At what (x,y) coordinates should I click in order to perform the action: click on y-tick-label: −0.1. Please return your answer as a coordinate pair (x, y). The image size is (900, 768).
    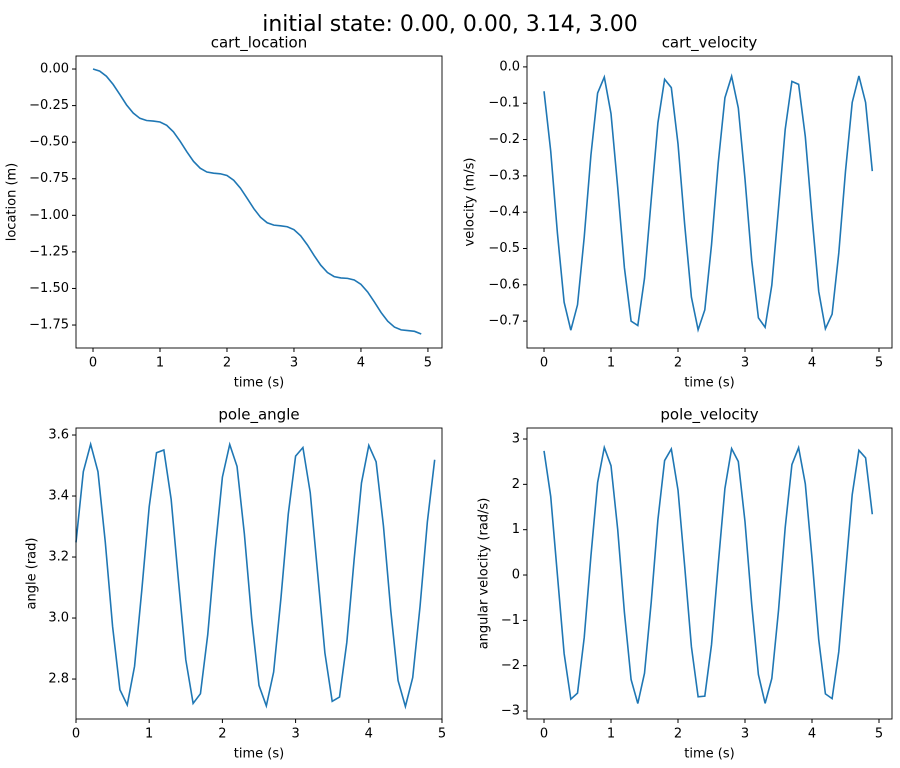
    Looking at the image, I should click on (504, 103).